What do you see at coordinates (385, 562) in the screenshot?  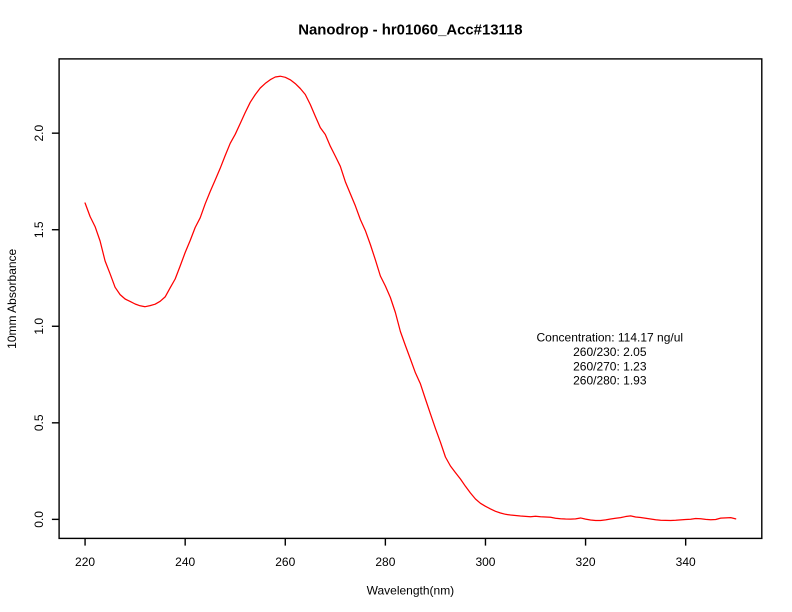 I see `svg-text: 280` at bounding box center [385, 562].